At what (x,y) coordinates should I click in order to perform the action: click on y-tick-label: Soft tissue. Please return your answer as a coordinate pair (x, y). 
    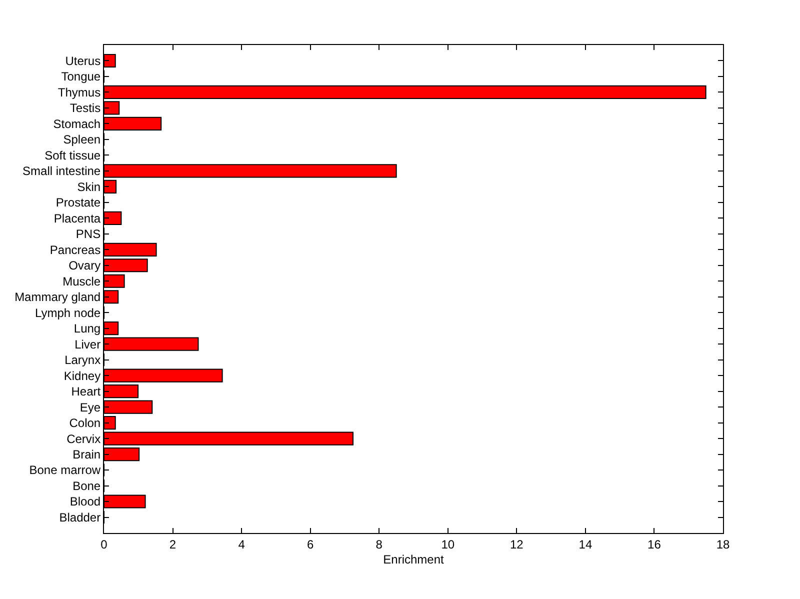
    Looking at the image, I should click on (72, 155).